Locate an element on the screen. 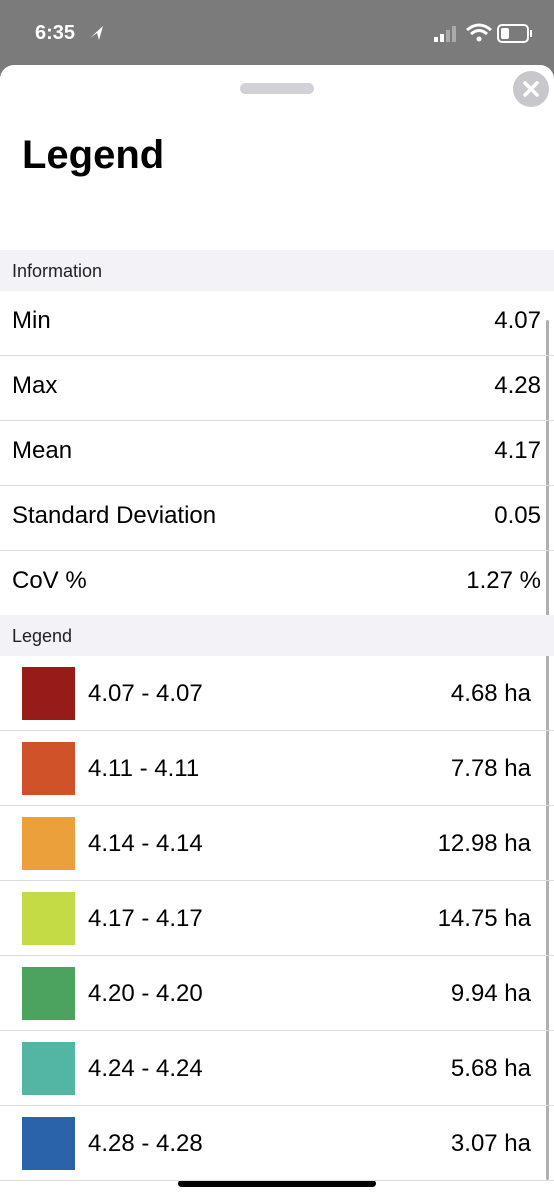  close-icon is located at coordinates (531, 89).